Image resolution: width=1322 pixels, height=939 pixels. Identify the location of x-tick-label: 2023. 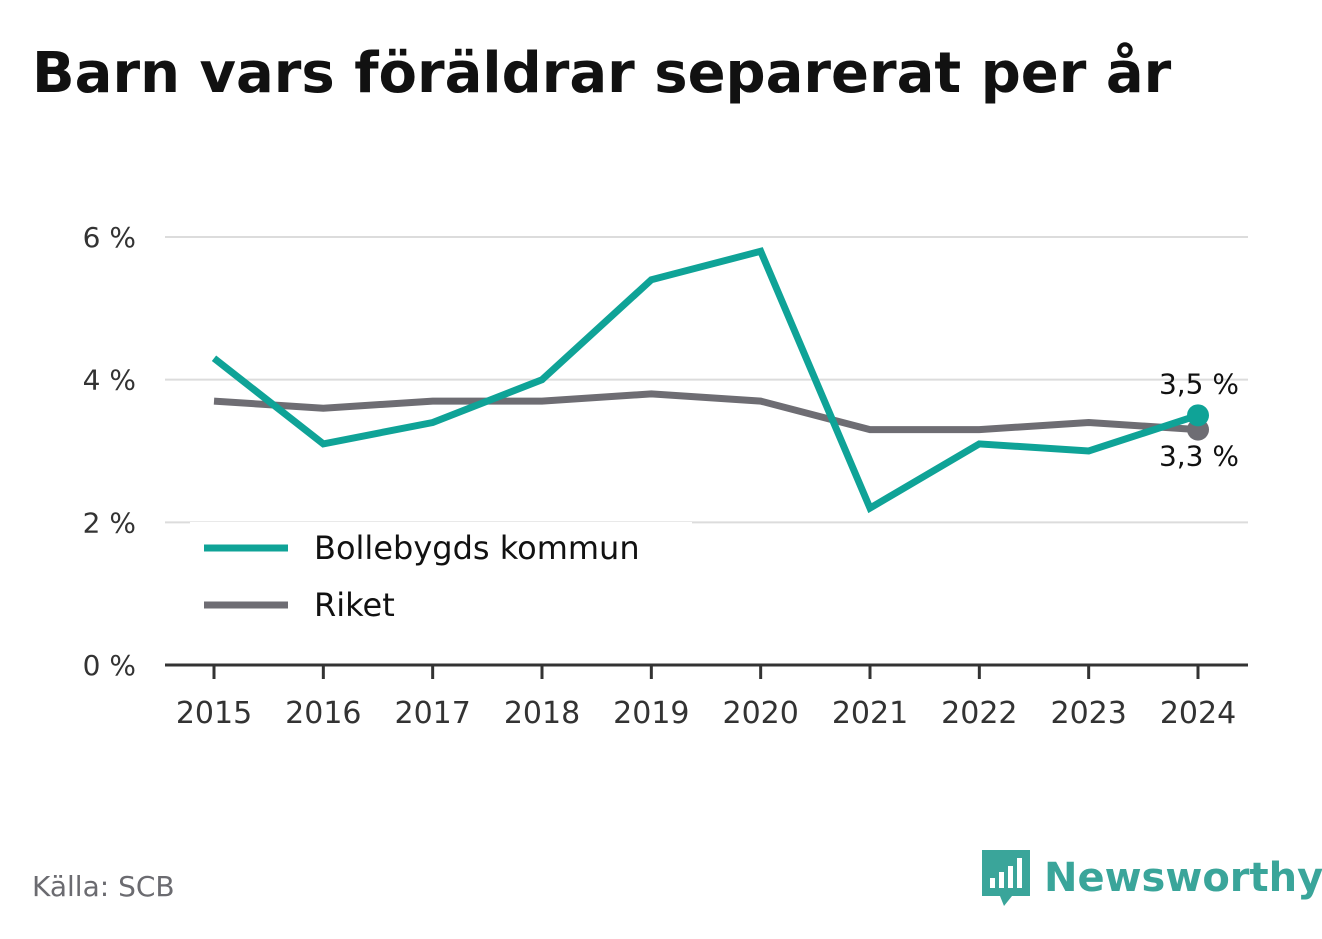
(1088, 713).